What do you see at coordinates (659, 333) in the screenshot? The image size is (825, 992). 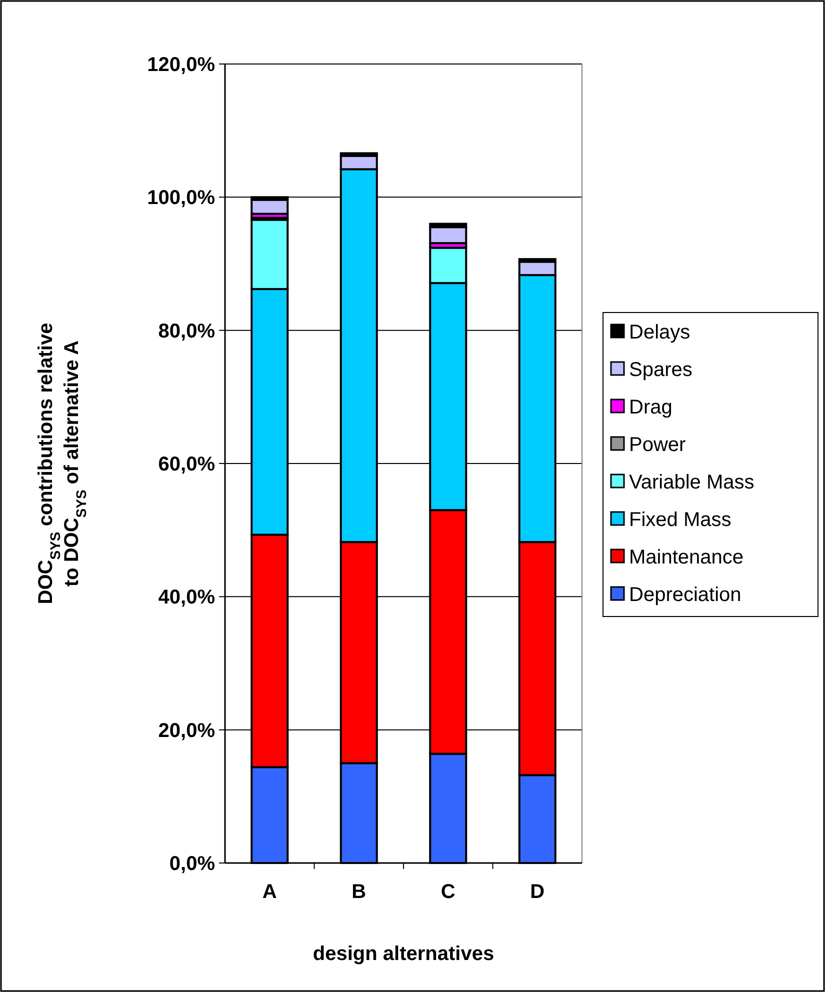 I see `legend-label: Delays` at bounding box center [659, 333].